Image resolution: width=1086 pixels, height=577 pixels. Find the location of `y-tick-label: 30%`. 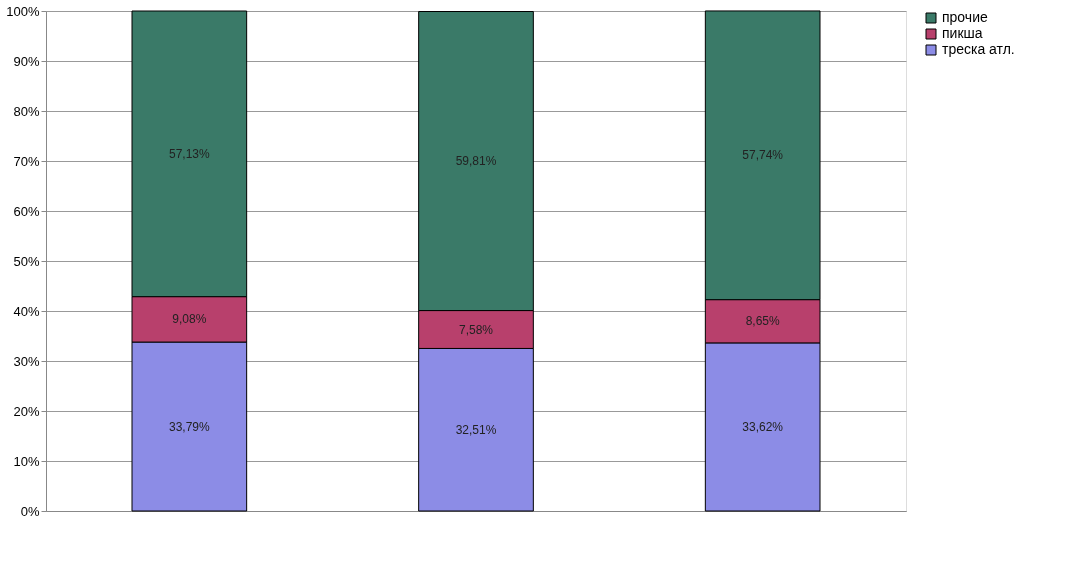

y-tick-label: 30% is located at coordinates (26, 361).